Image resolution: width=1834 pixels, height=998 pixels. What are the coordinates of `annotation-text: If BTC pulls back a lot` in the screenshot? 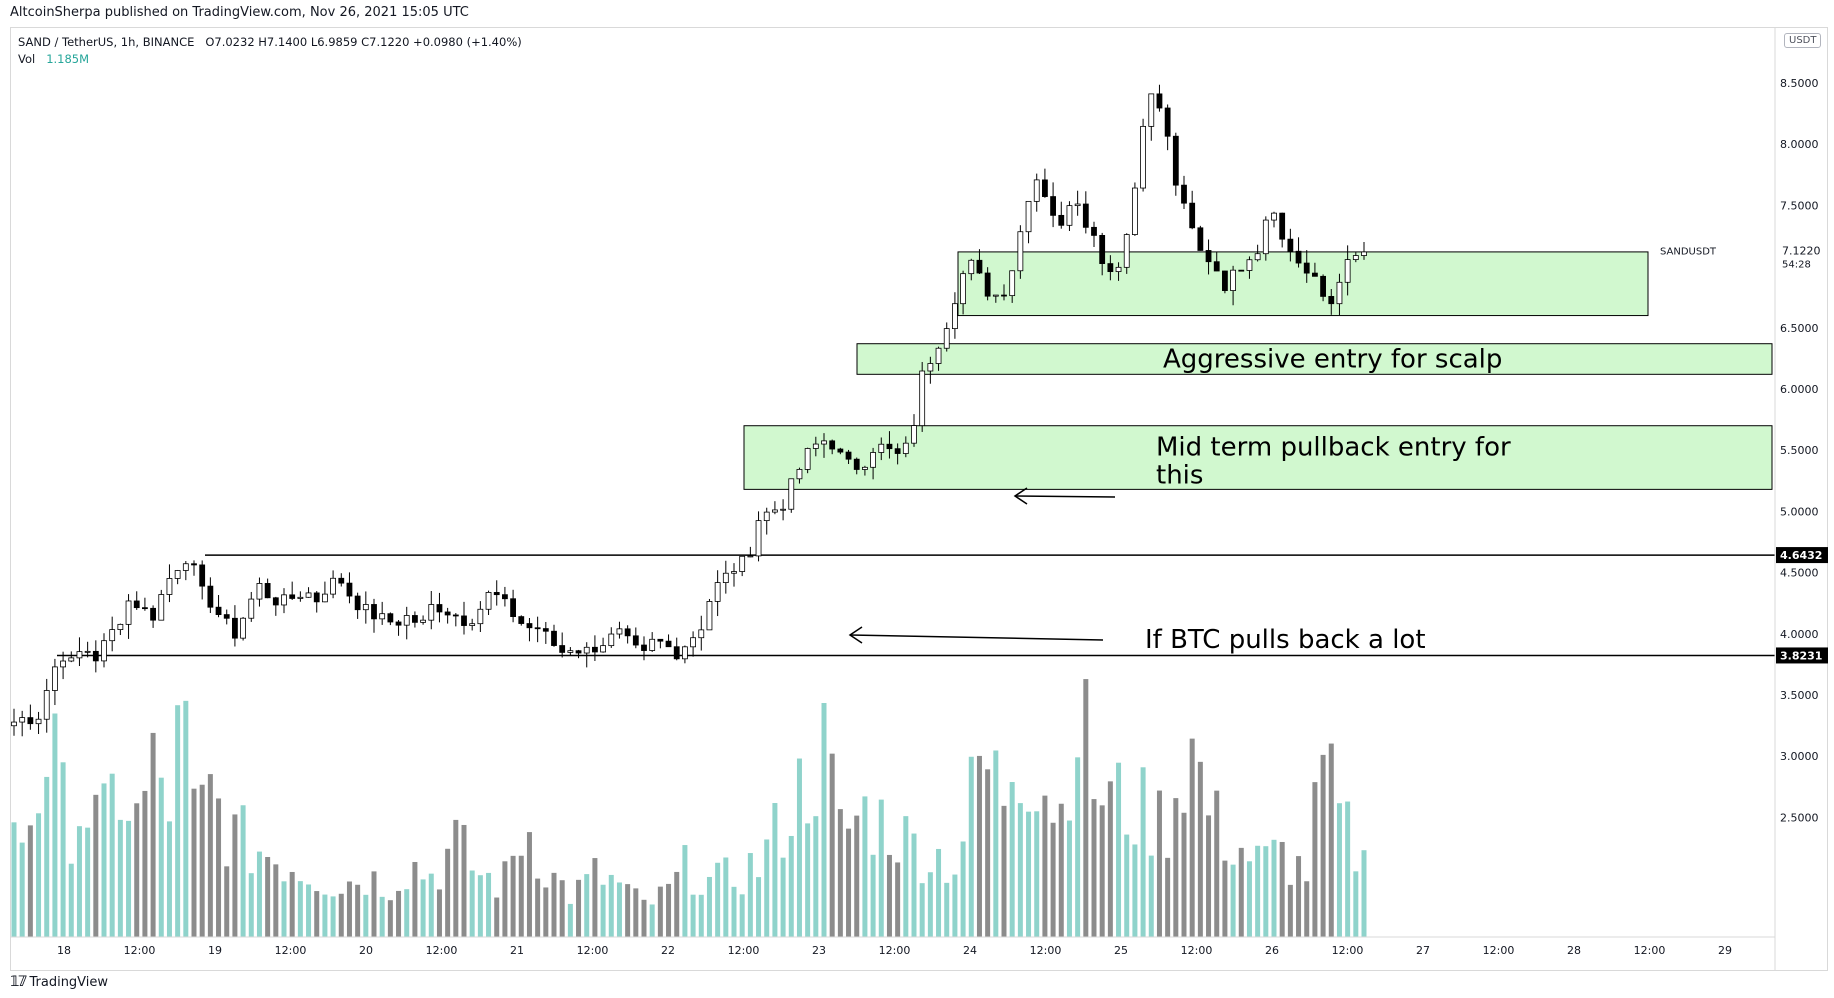 It's located at (1285, 640).